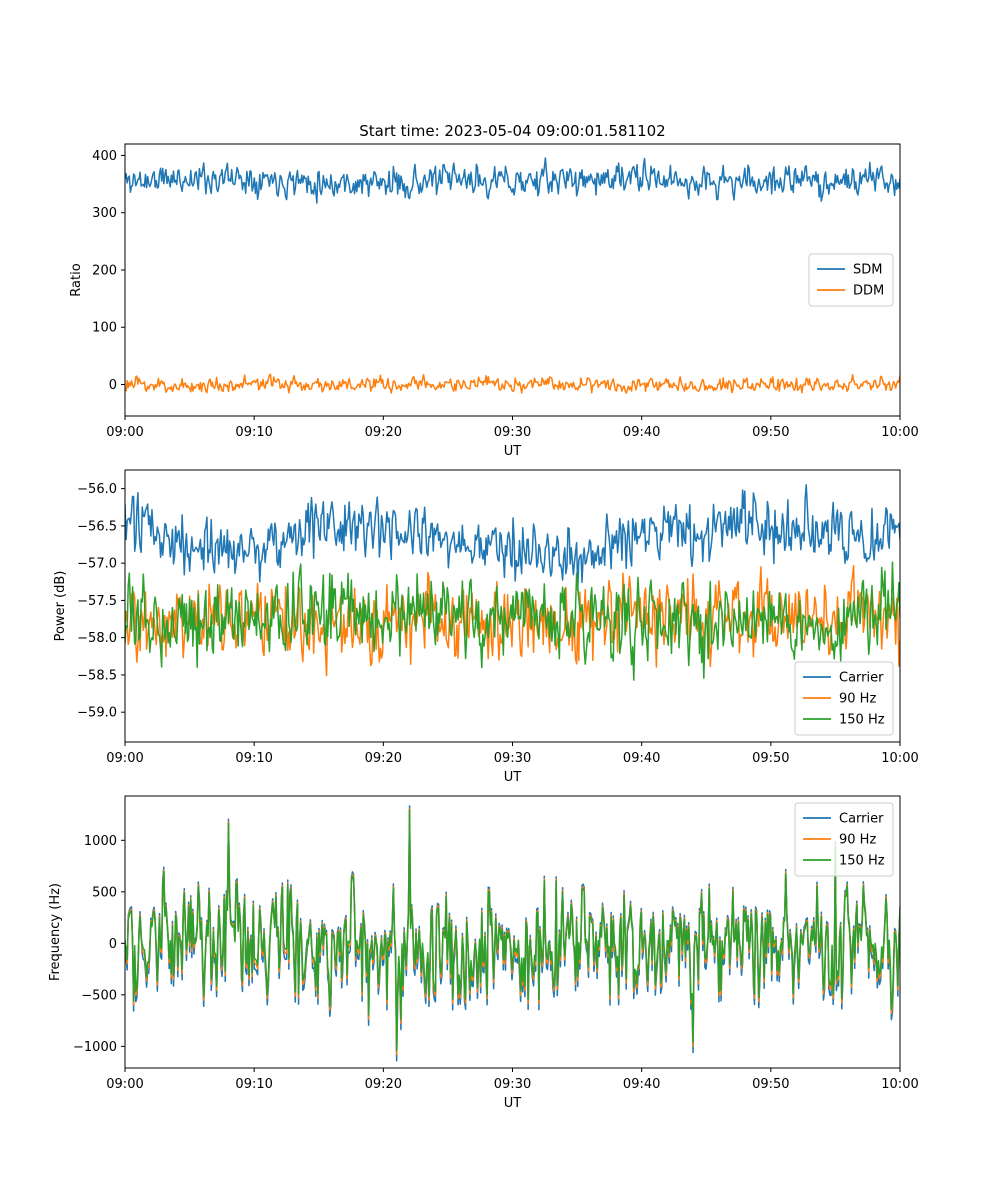 This screenshot has height=1200, width=1000. Describe the element at coordinates (99, 944) in the screenshot. I see `frequency-y-ticks: 1000 500 0 −500 −1000` at that location.